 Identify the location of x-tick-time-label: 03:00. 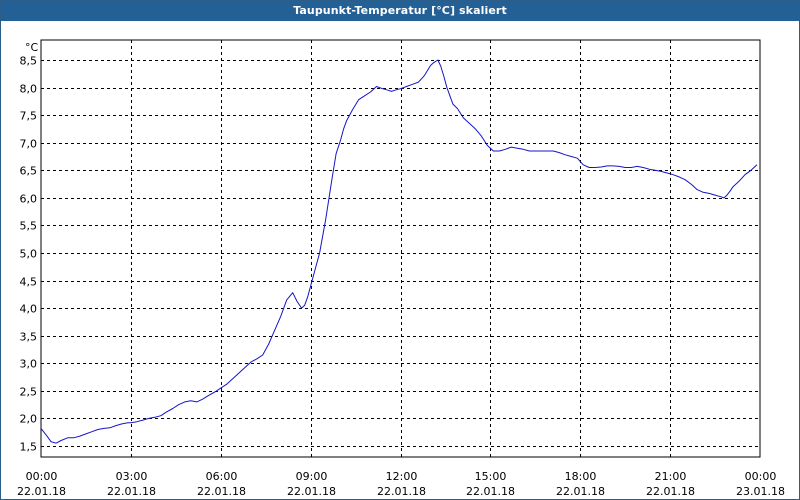
(132, 476).